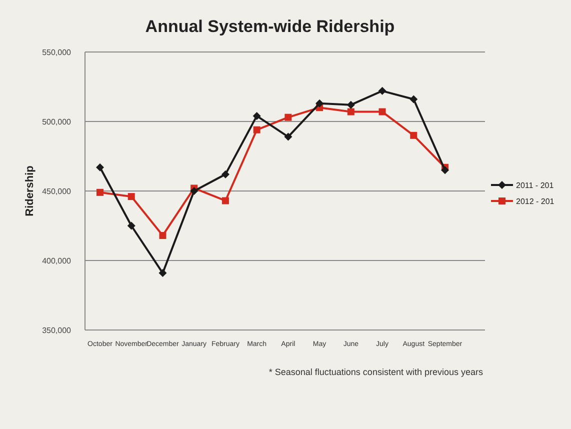 The height and width of the screenshot is (429, 571). Describe the element at coordinates (270, 26) in the screenshot. I see `chart-title: Annual System-wide Ridership` at that location.